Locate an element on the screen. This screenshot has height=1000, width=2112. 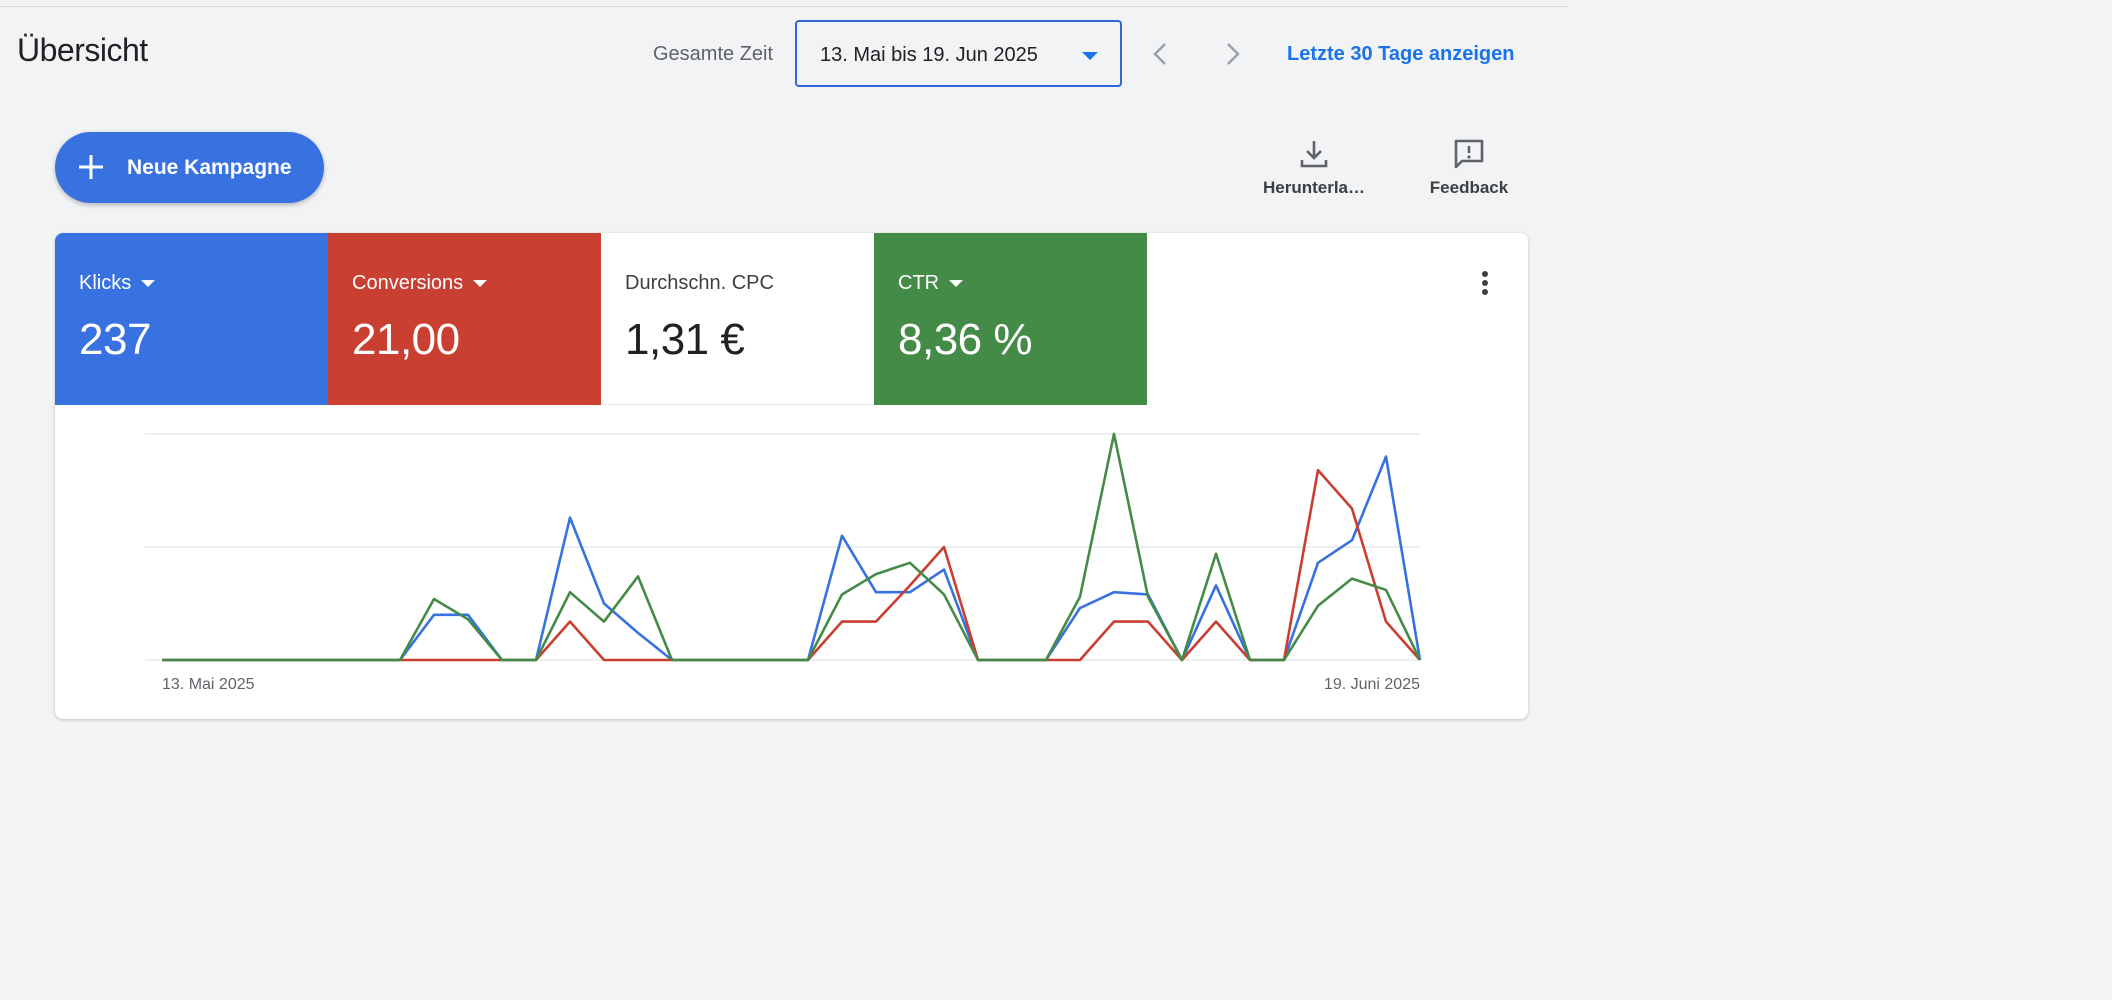
new-campaign-button: Neue Kampagne is located at coordinates (189, 167).